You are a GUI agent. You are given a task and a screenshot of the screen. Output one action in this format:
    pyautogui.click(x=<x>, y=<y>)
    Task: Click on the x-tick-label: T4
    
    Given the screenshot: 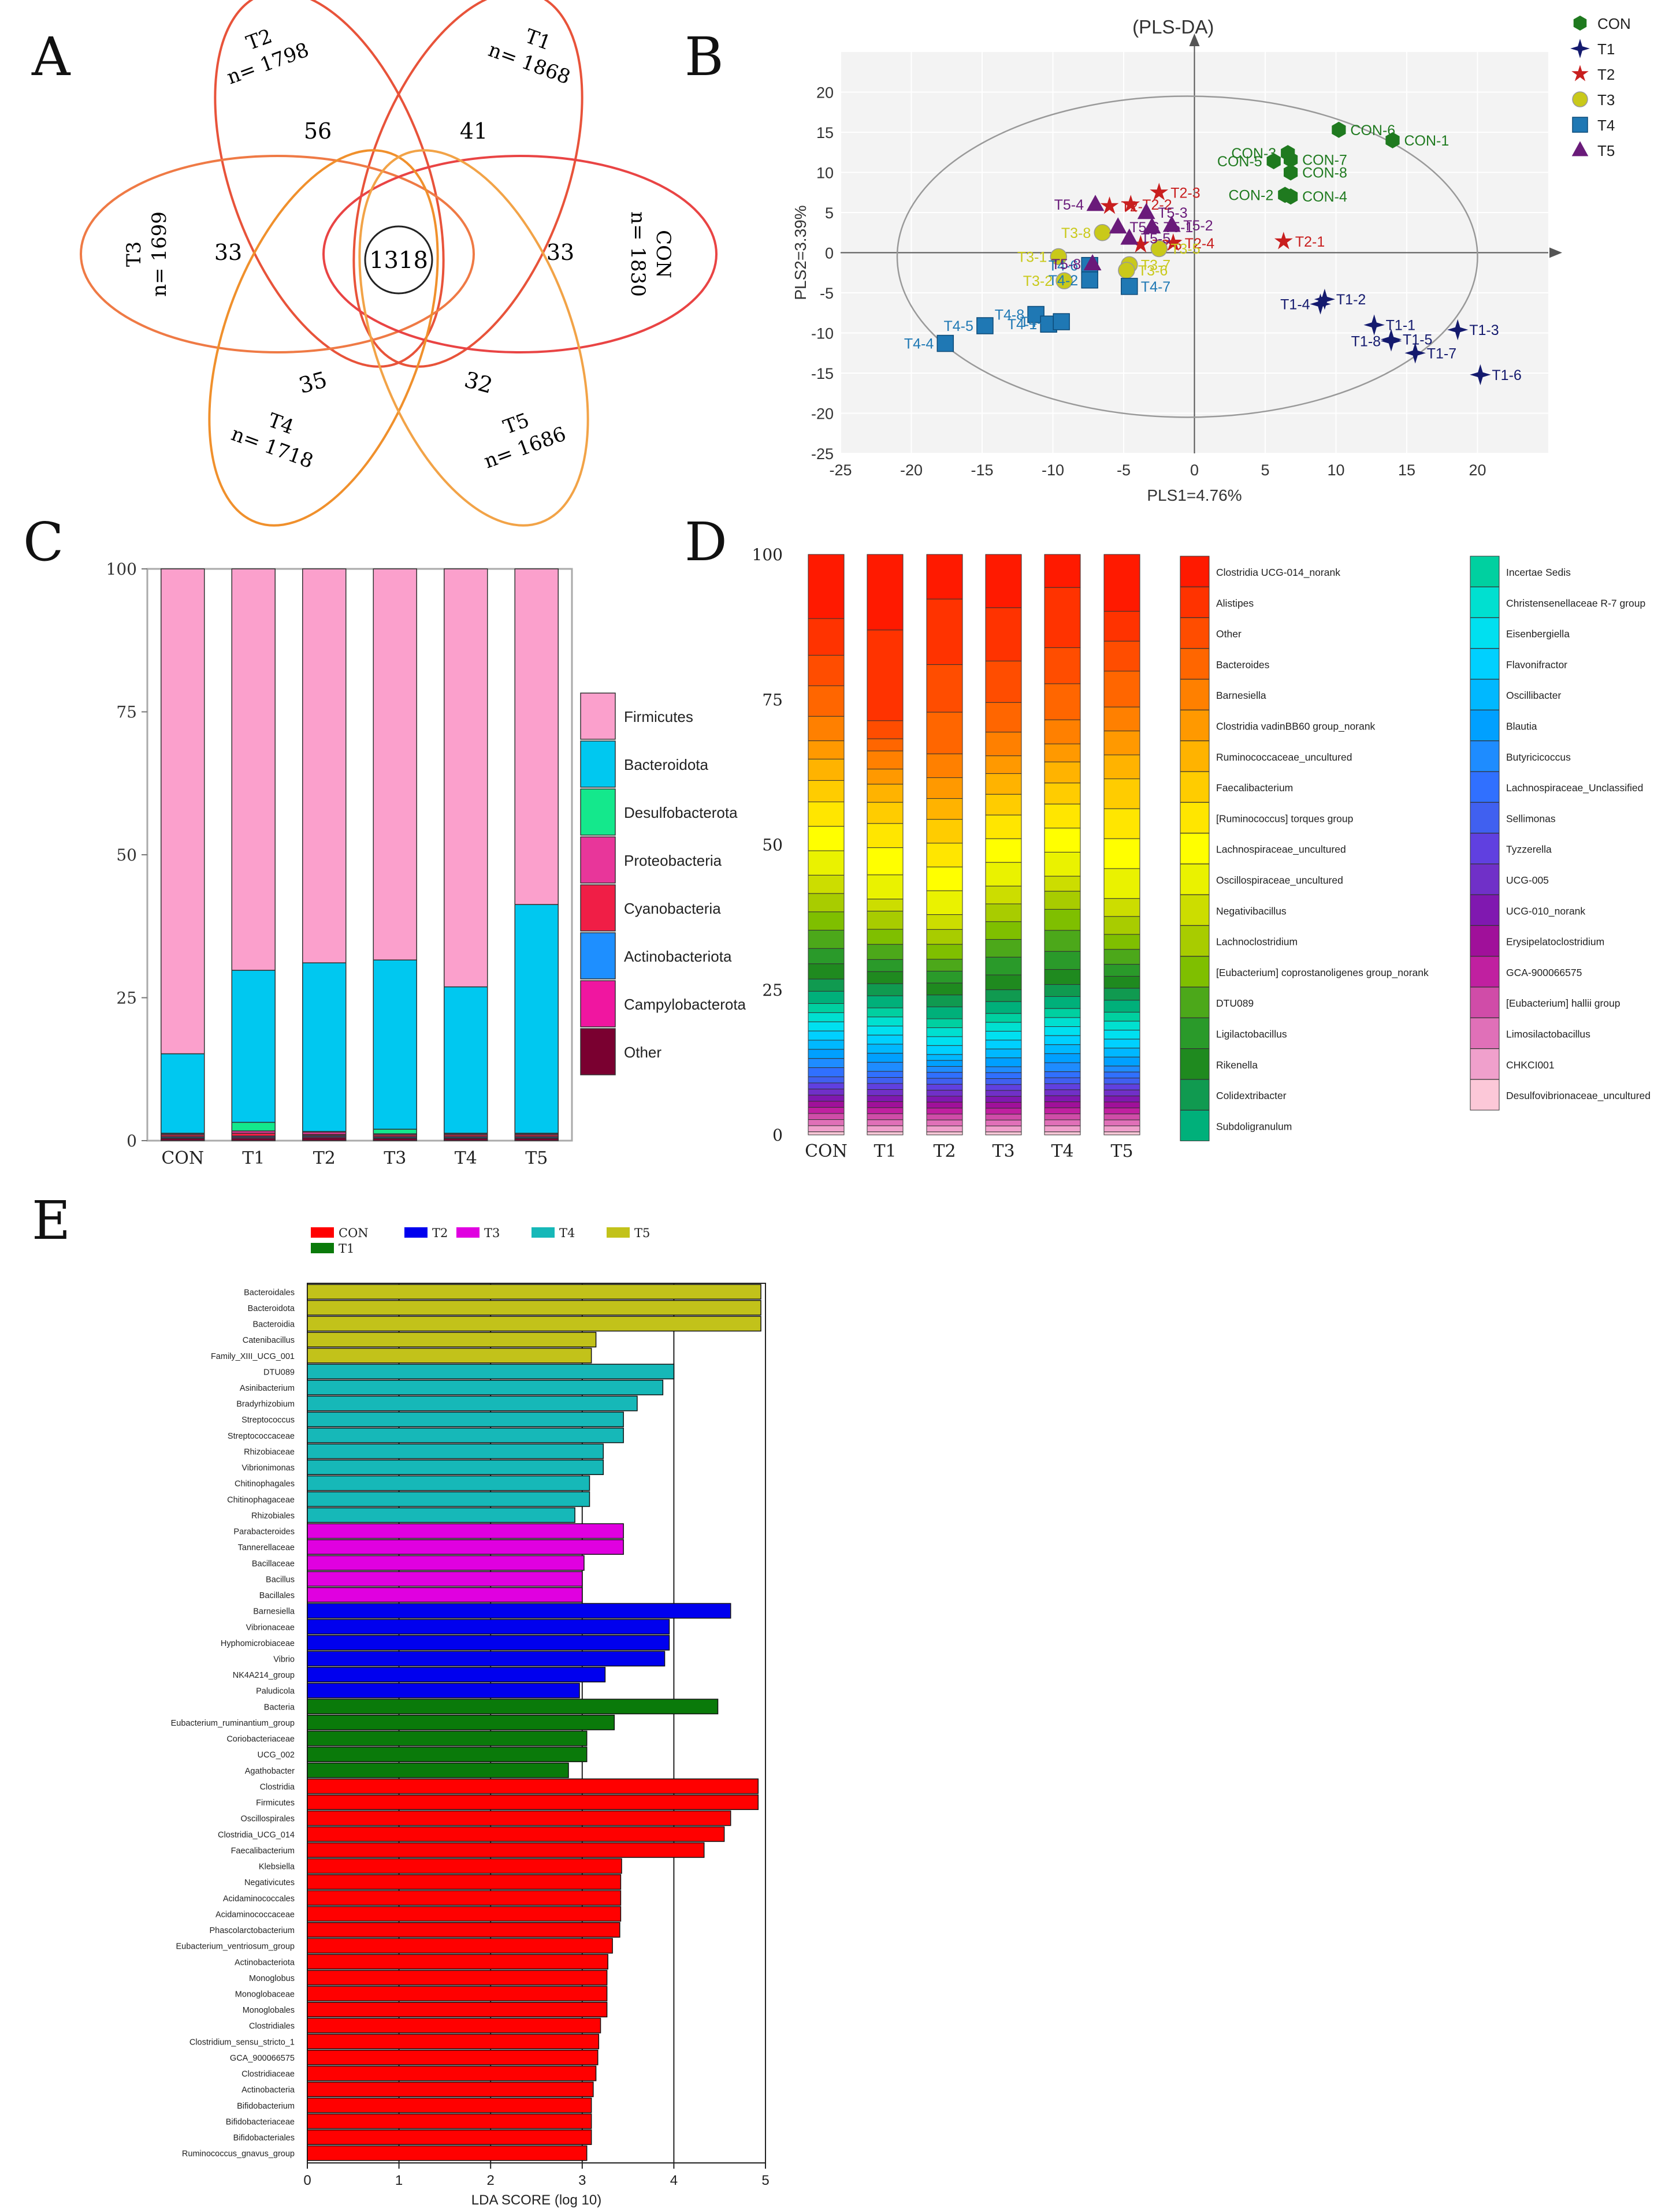 What is the action you would take?
    pyautogui.click(x=1062, y=1151)
    